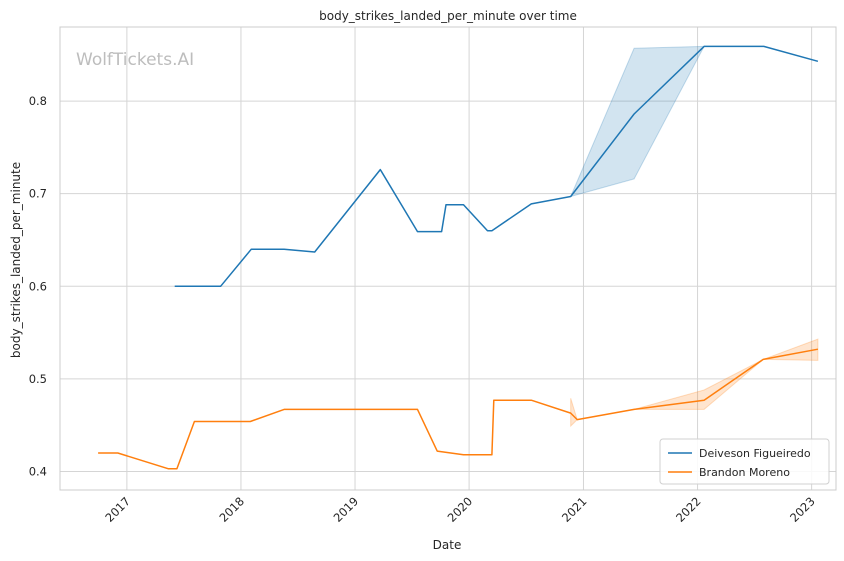 The width and height of the screenshot is (844, 561). I want to click on legend-label: Brandon Moreno, so click(744, 472).